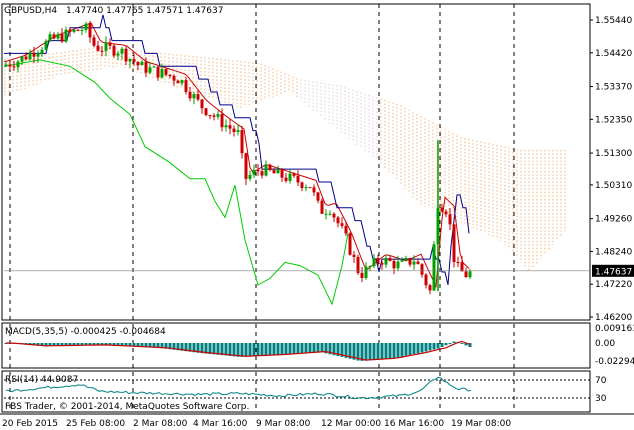 This screenshot has height=430, width=634. I want to click on current-price-line: 1.47637, so click(319, 270).